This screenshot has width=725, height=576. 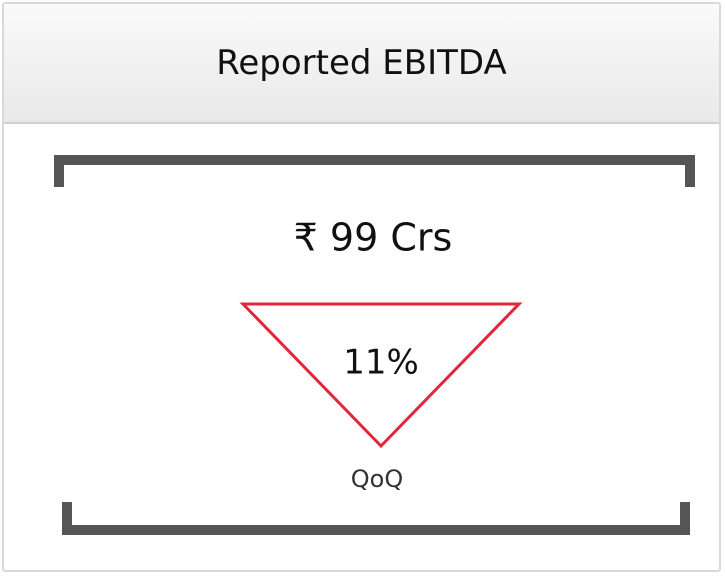 I want to click on kpi-period: QoQ, so click(x=377, y=479).